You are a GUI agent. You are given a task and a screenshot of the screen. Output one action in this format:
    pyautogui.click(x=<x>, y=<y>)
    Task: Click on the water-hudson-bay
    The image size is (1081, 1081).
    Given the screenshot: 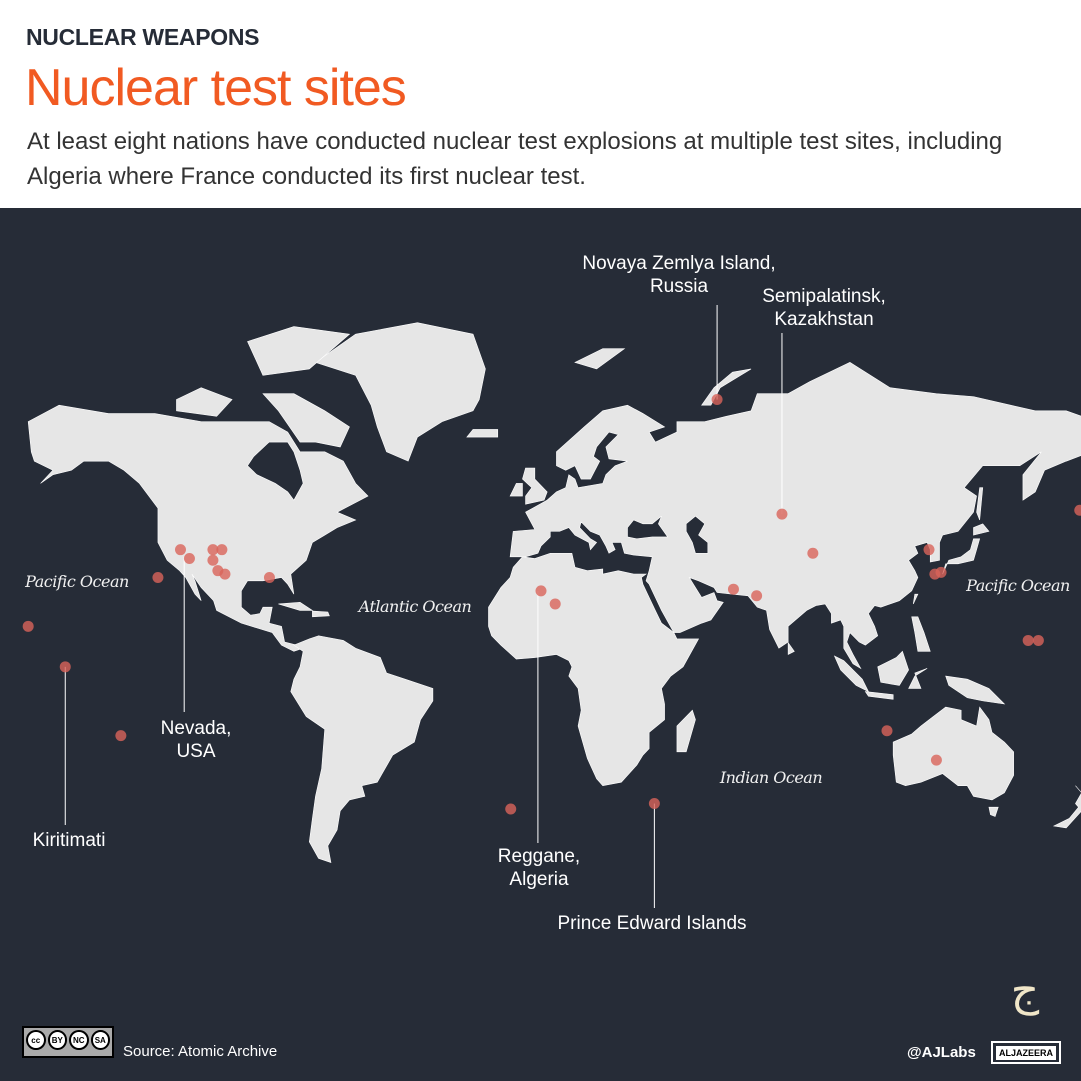 What is the action you would take?
    pyautogui.click(x=275, y=471)
    